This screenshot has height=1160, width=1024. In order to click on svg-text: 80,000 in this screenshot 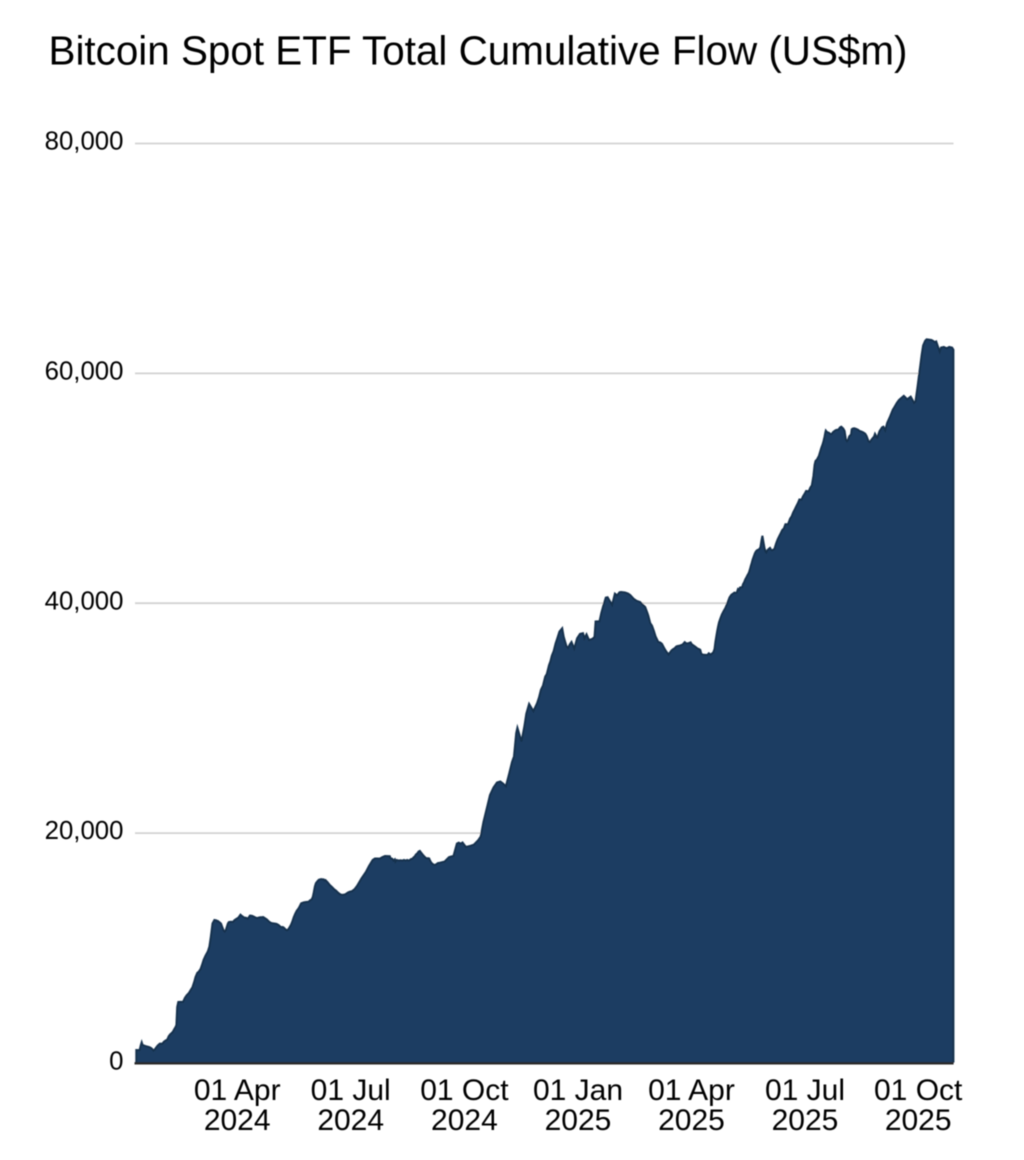, I will do `click(84, 142)`.